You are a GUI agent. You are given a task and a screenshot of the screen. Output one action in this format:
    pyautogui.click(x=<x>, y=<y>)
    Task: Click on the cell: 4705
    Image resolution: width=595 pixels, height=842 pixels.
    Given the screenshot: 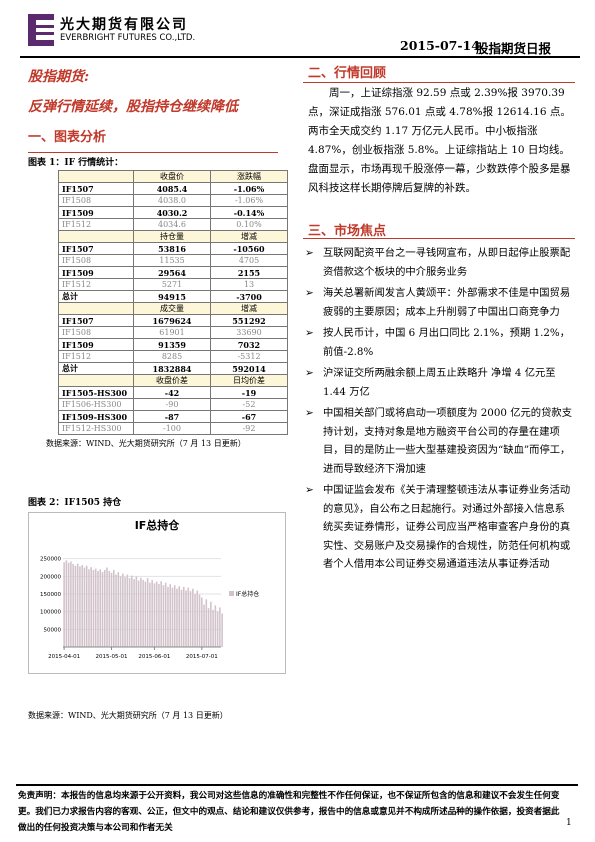 What is the action you would take?
    pyautogui.click(x=249, y=260)
    